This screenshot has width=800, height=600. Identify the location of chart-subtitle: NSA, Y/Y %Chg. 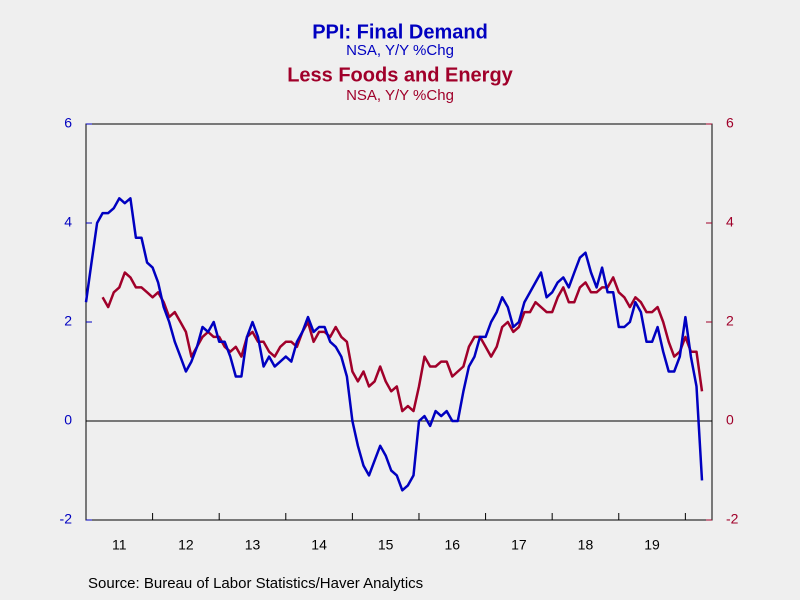
(400, 50).